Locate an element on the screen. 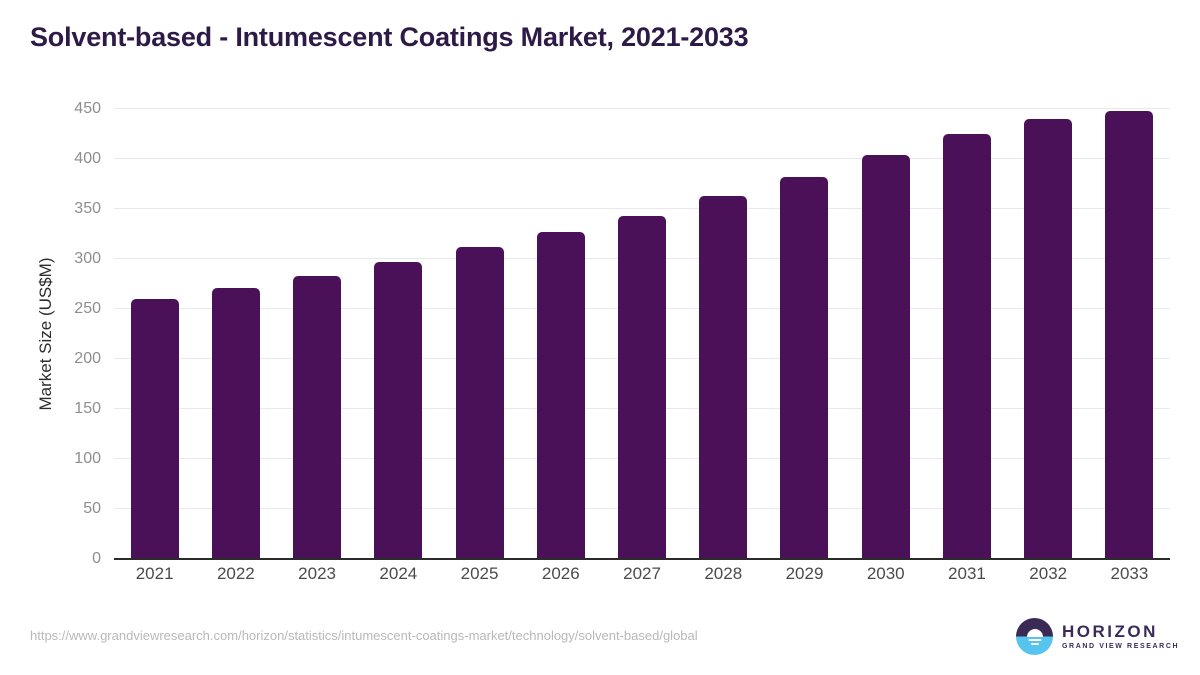 This screenshot has width=1200, height=675. bar-cell-2027 is located at coordinates (641, 334).